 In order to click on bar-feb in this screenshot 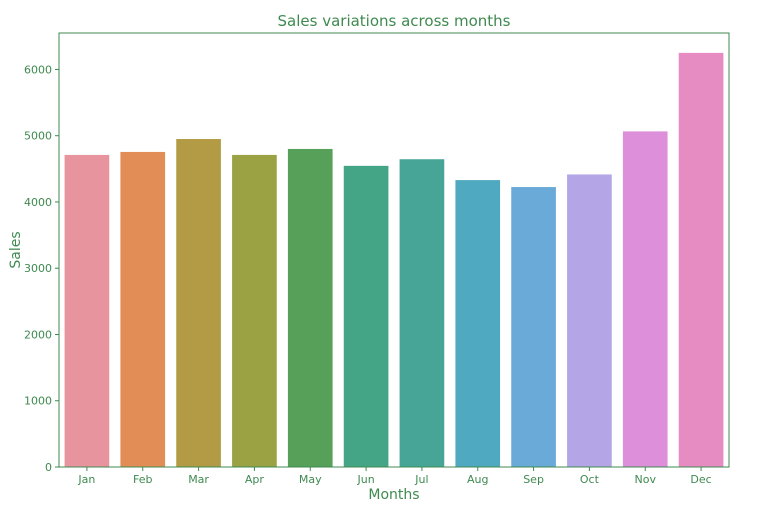, I will do `click(142, 309)`.